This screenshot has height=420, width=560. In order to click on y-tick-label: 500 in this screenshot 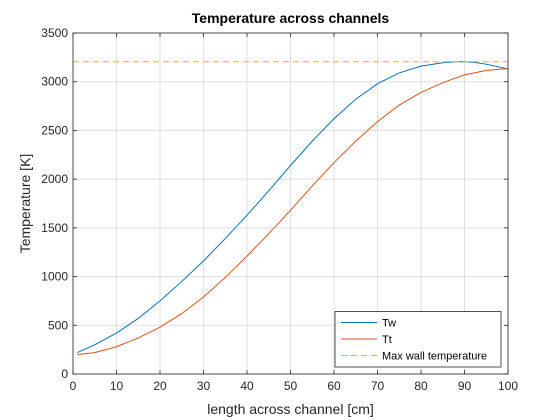, I will do `click(58, 325)`.